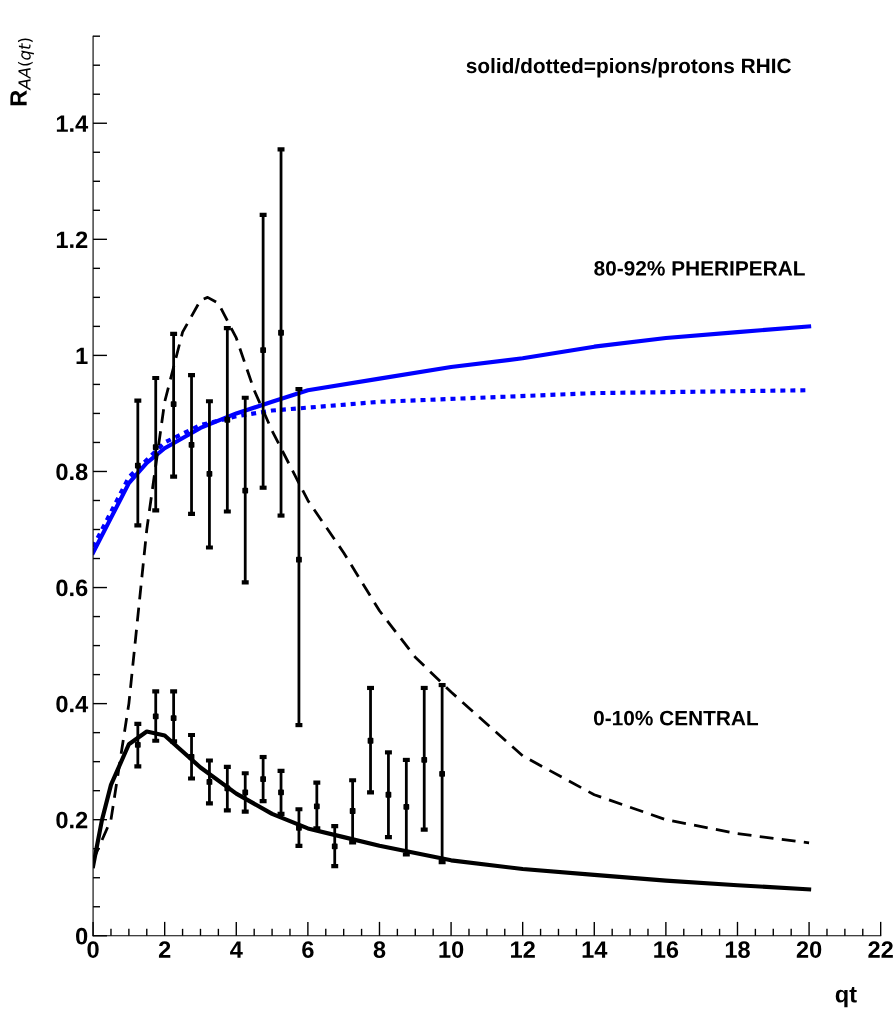  I want to click on annotation: solid/dotted=pions/protons RHIC, so click(628, 67).